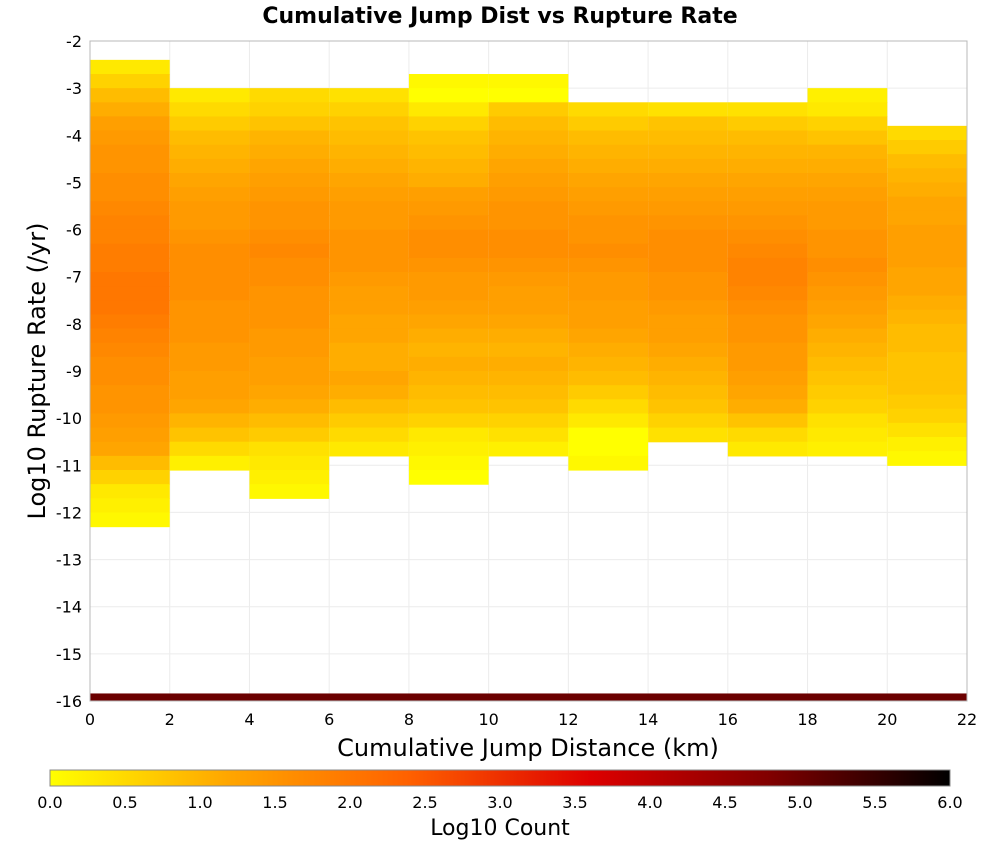 The image size is (1000, 850). What do you see at coordinates (74, 182) in the screenshot?
I see `y-tick-label: -5` at bounding box center [74, 182].